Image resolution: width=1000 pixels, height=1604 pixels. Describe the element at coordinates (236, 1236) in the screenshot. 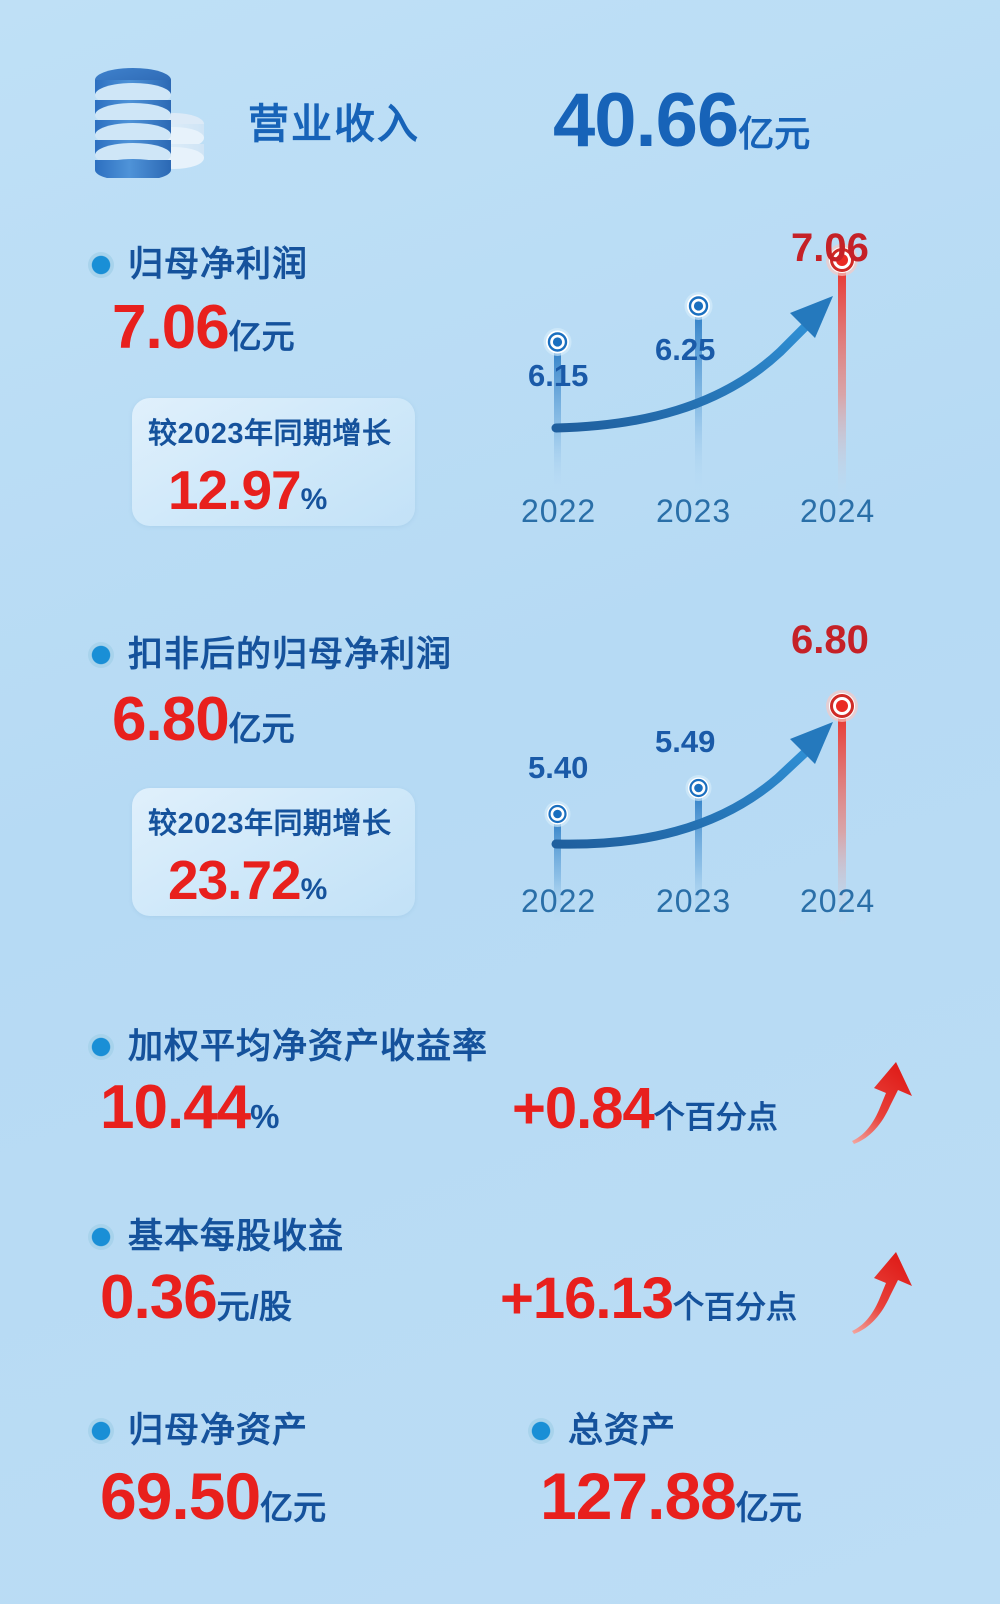

I see `metric-label-text: 基本每股收益` at that location.